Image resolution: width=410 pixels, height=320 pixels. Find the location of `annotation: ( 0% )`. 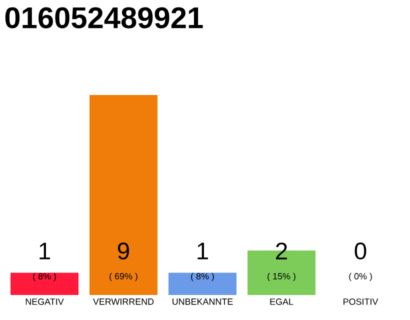

annotation: ( 0% ) is located at coordinates (360, 277).